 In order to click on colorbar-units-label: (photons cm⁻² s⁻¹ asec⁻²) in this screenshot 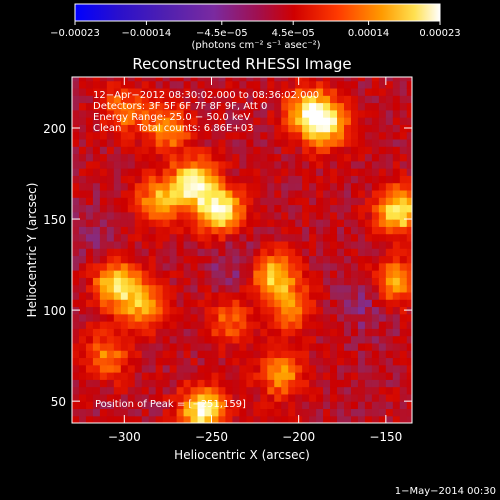, I will do `click(255, 45)`.